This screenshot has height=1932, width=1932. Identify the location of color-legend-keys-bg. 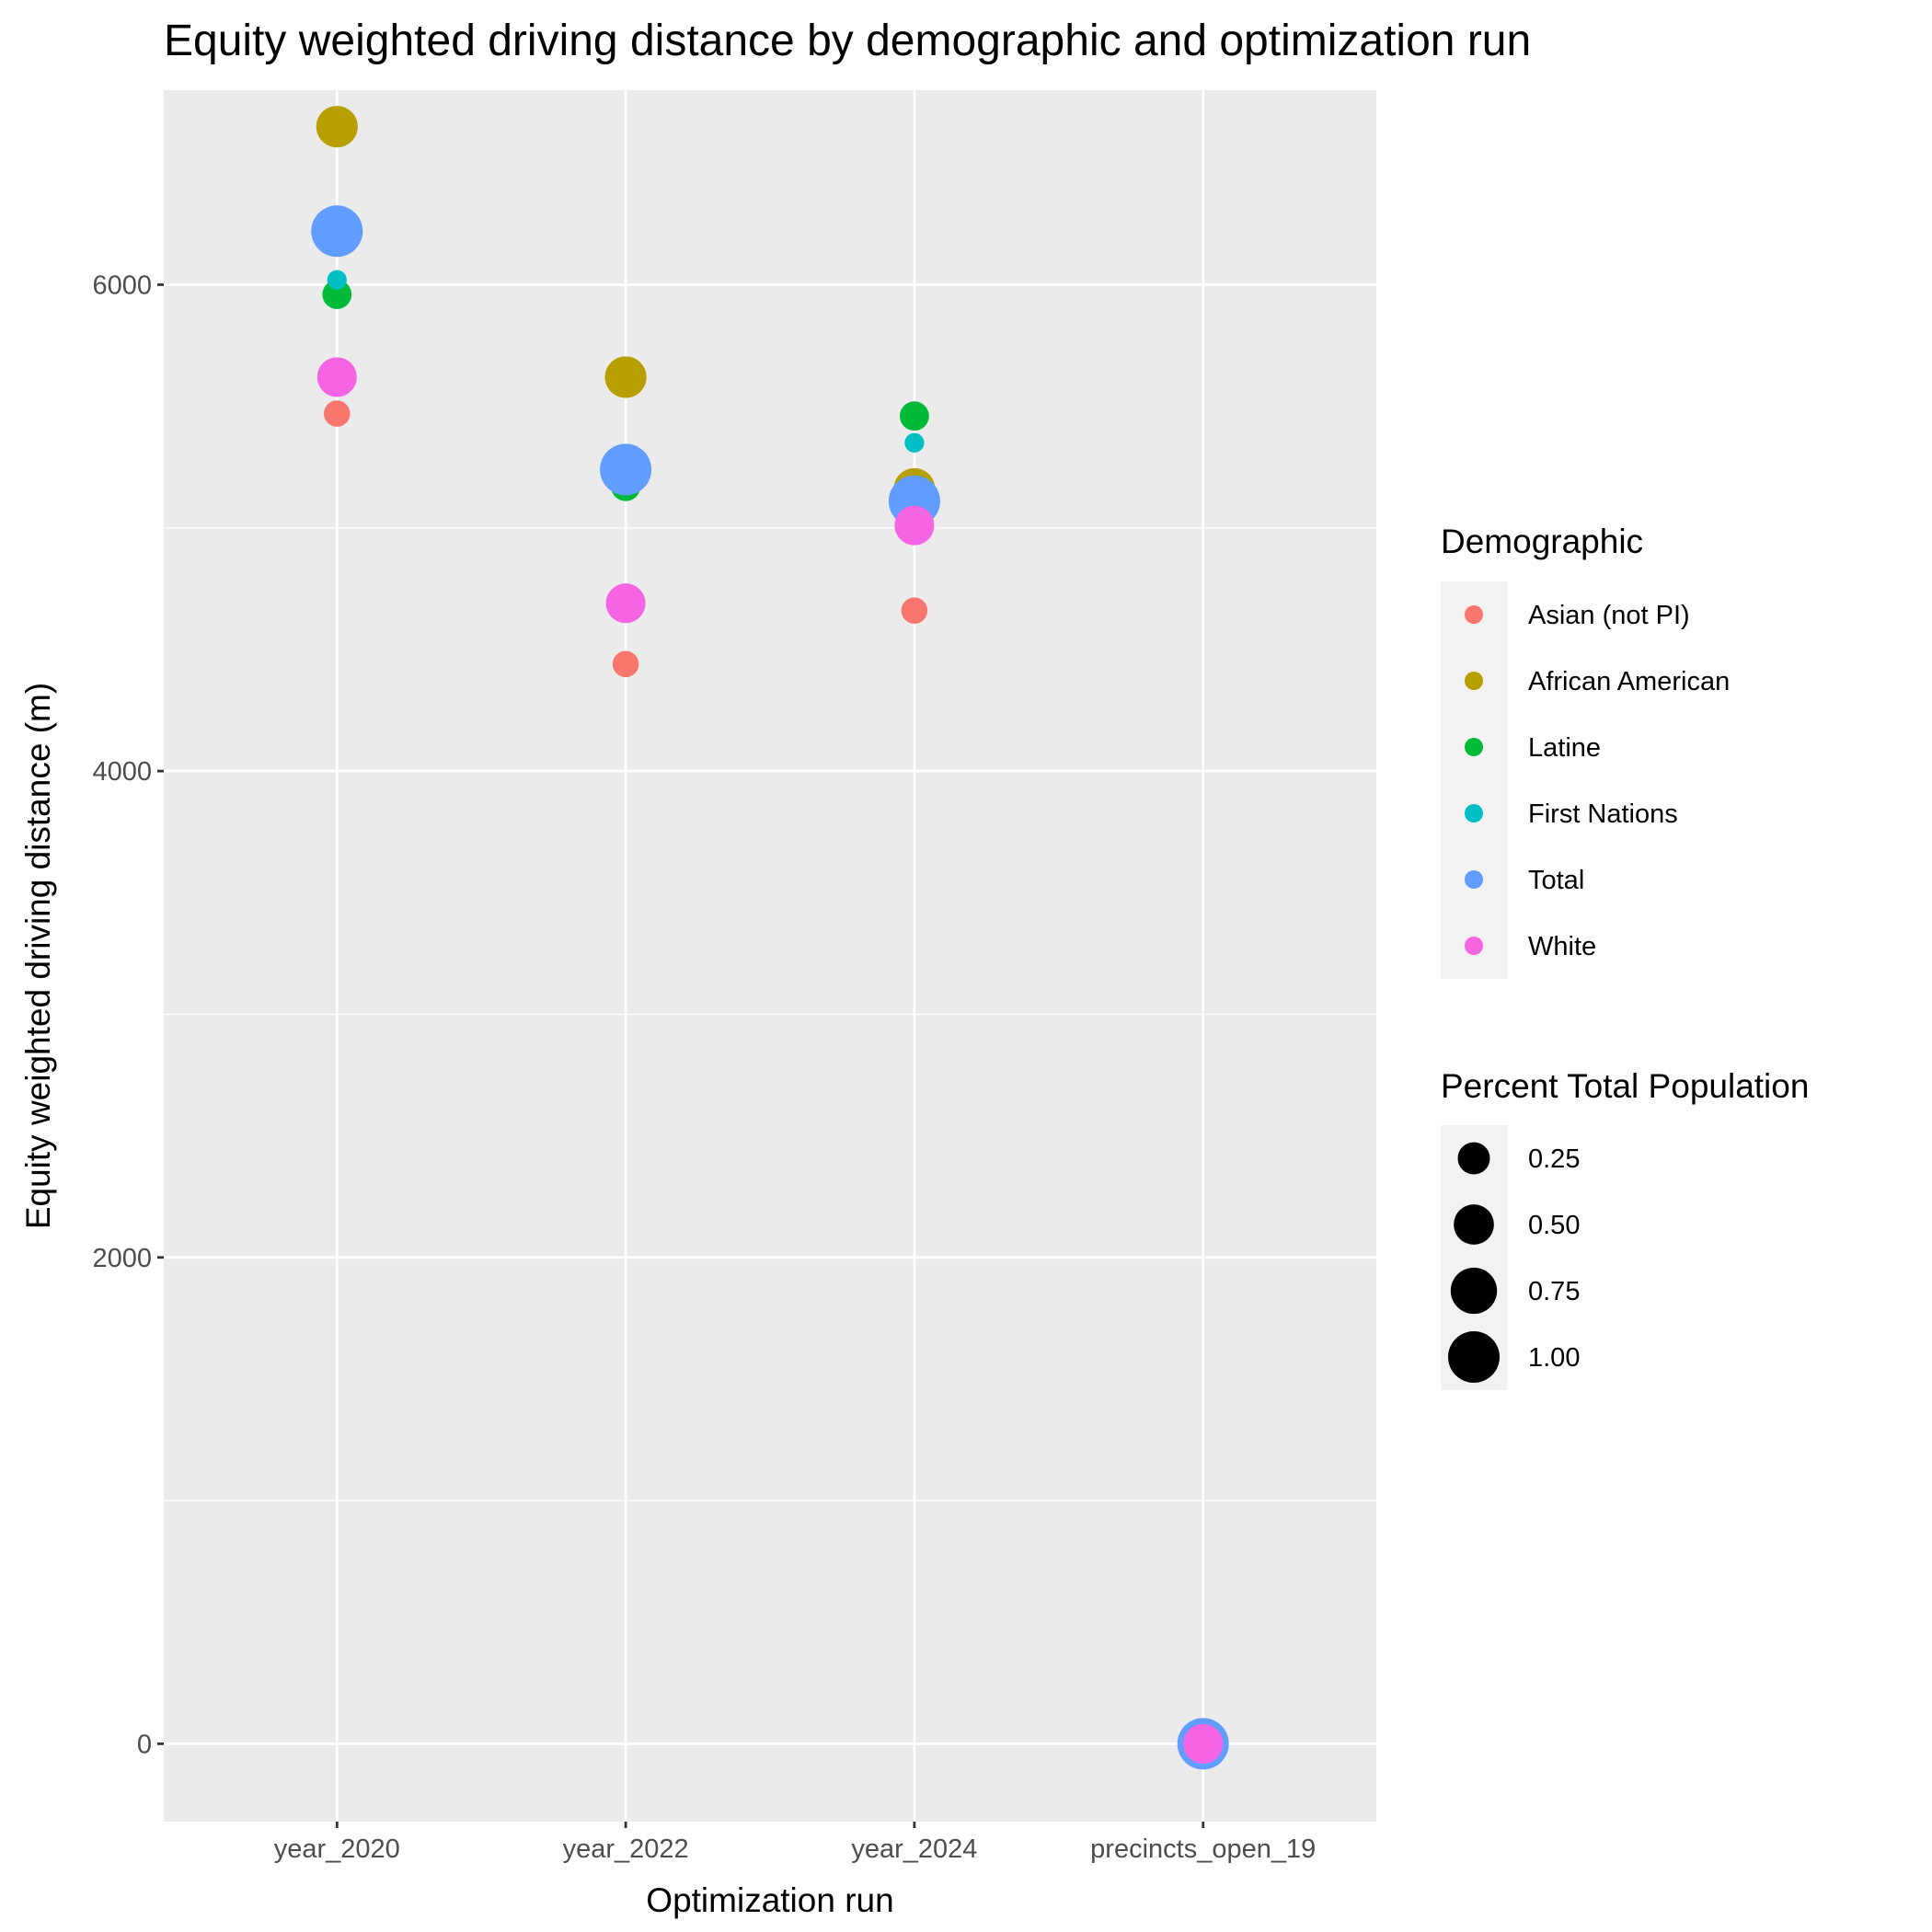
(1474, 780).